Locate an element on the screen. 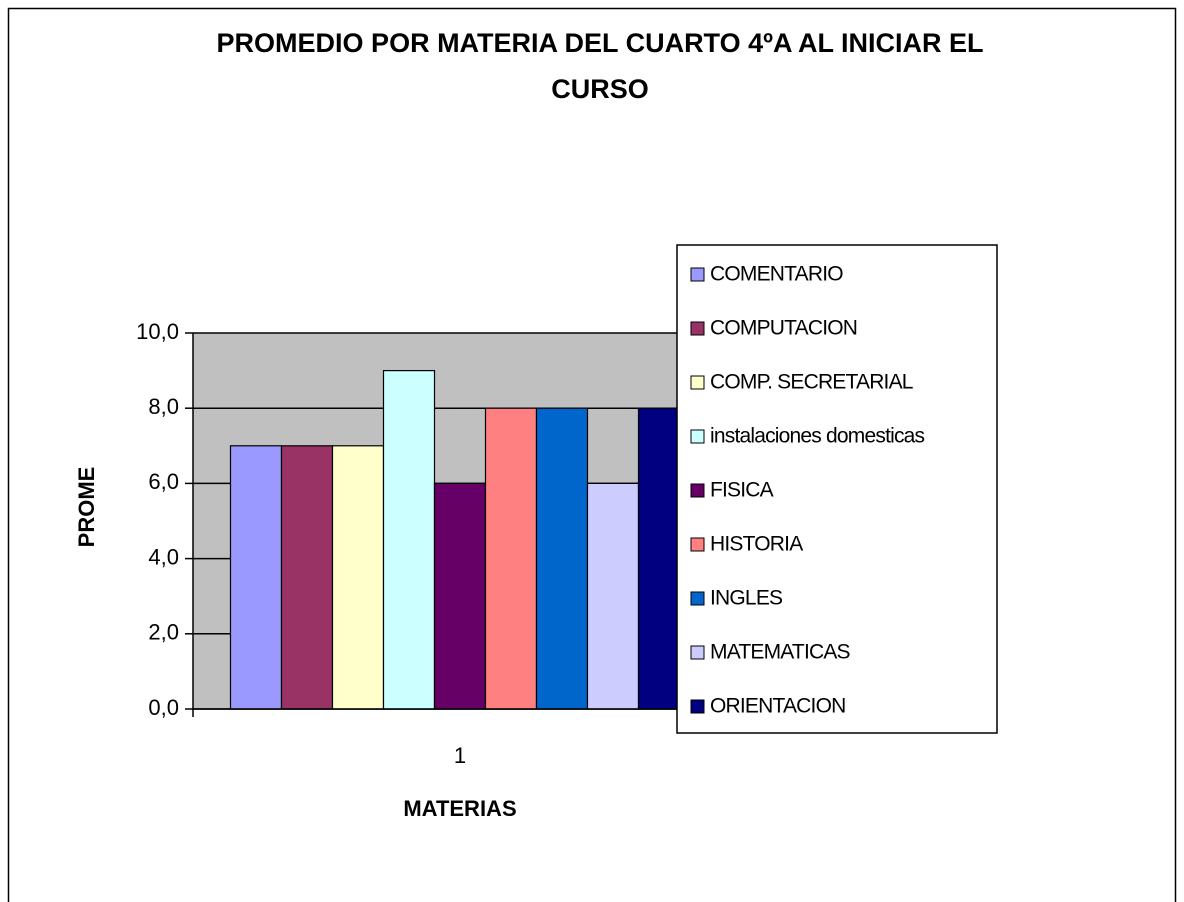 The height and width of the screenshot is (902, 1184). y-axis-title: PROME is located at coordinates (86, 507).